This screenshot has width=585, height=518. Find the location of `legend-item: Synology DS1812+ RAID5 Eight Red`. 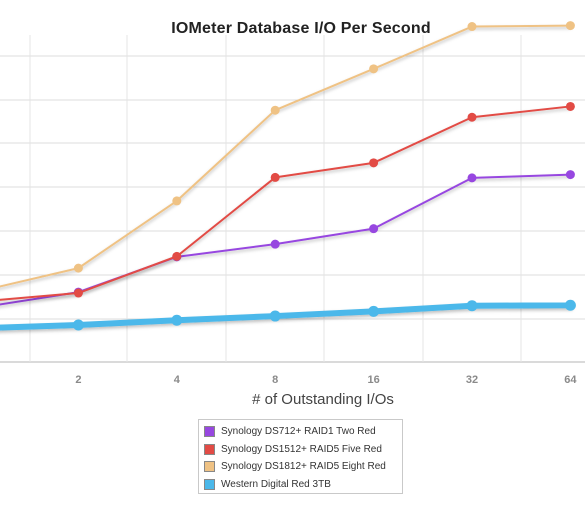

legend-item: Synology DS1812+ RAID5 Eight Red is located at coordinates (303, 467).